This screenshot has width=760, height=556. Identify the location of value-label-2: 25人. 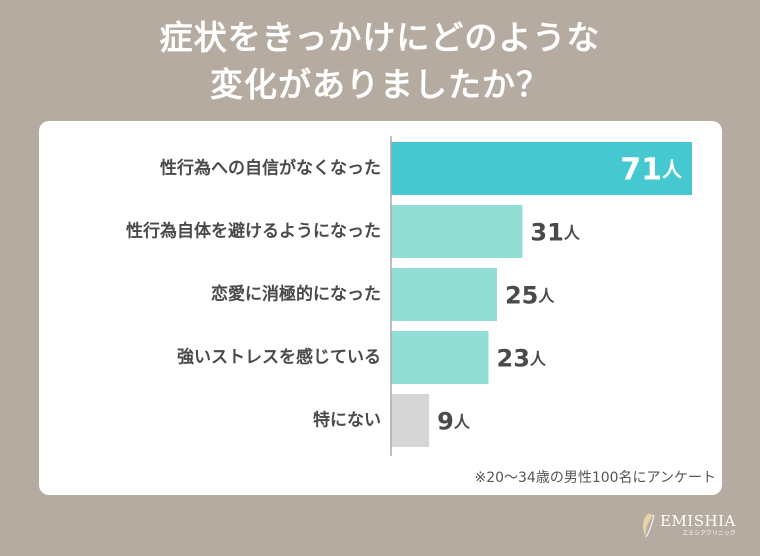
(530, 296).